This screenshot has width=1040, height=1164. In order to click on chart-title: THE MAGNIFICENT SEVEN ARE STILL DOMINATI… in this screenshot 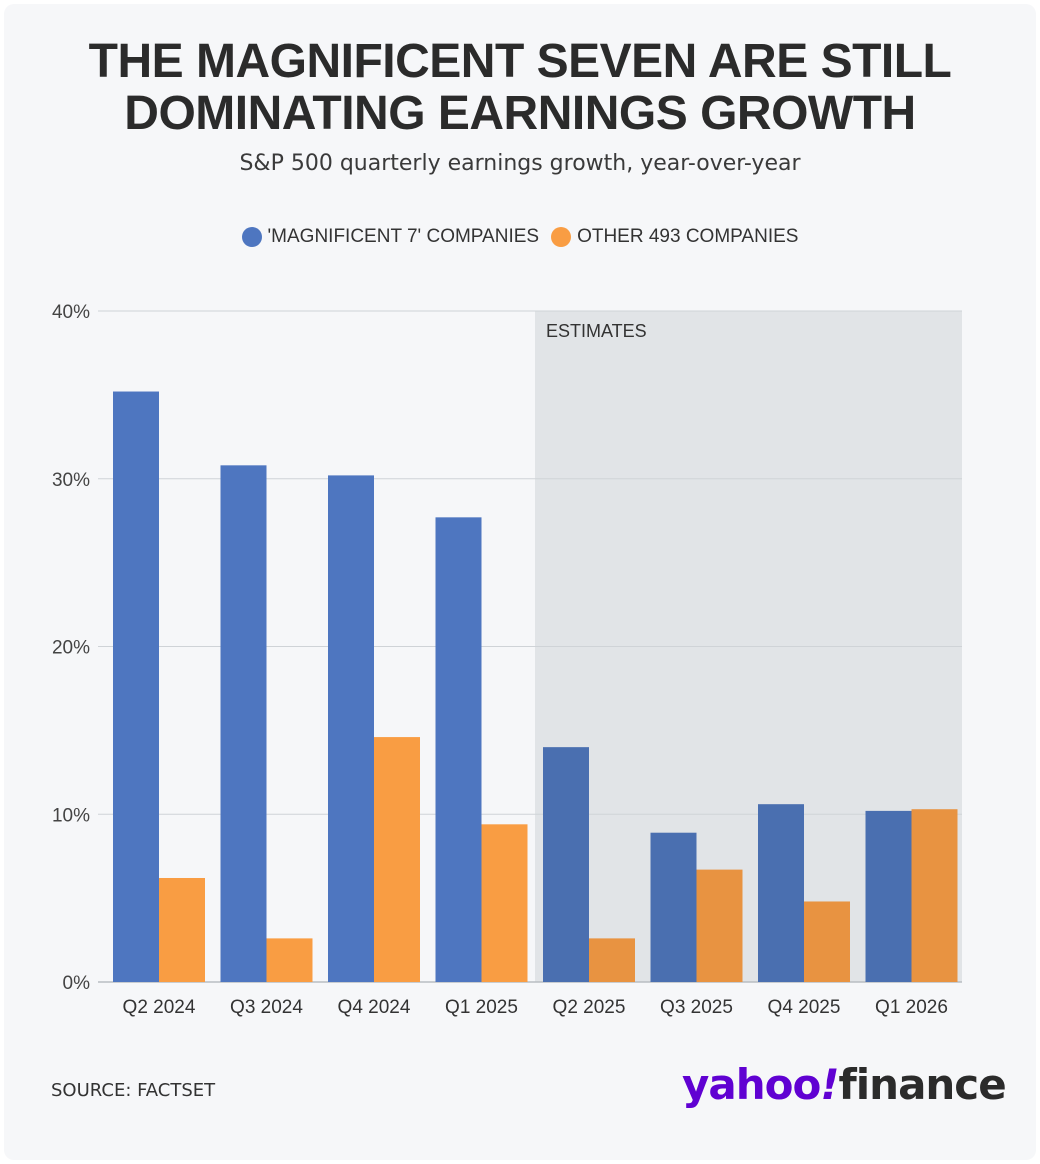, I will do `click(520, 88)`.